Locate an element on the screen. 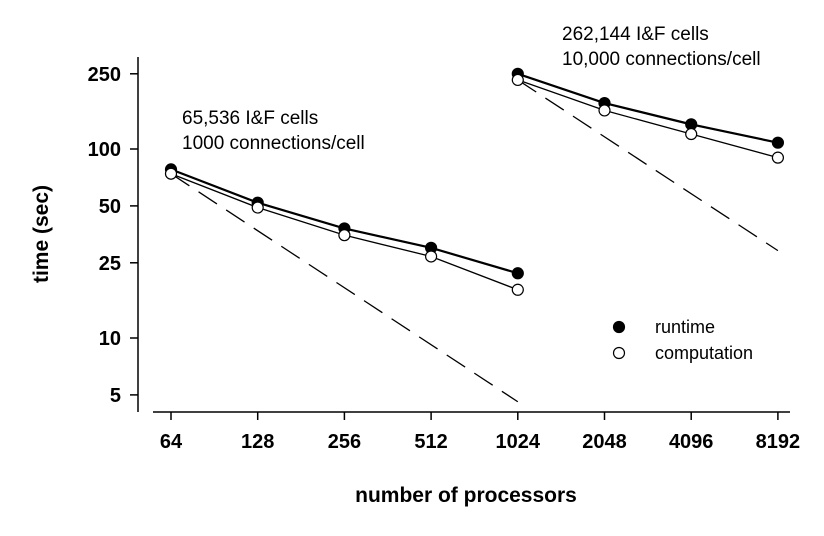  annotation-group1-line2: 1000 connections/cell is located at coordinates (273, 143).